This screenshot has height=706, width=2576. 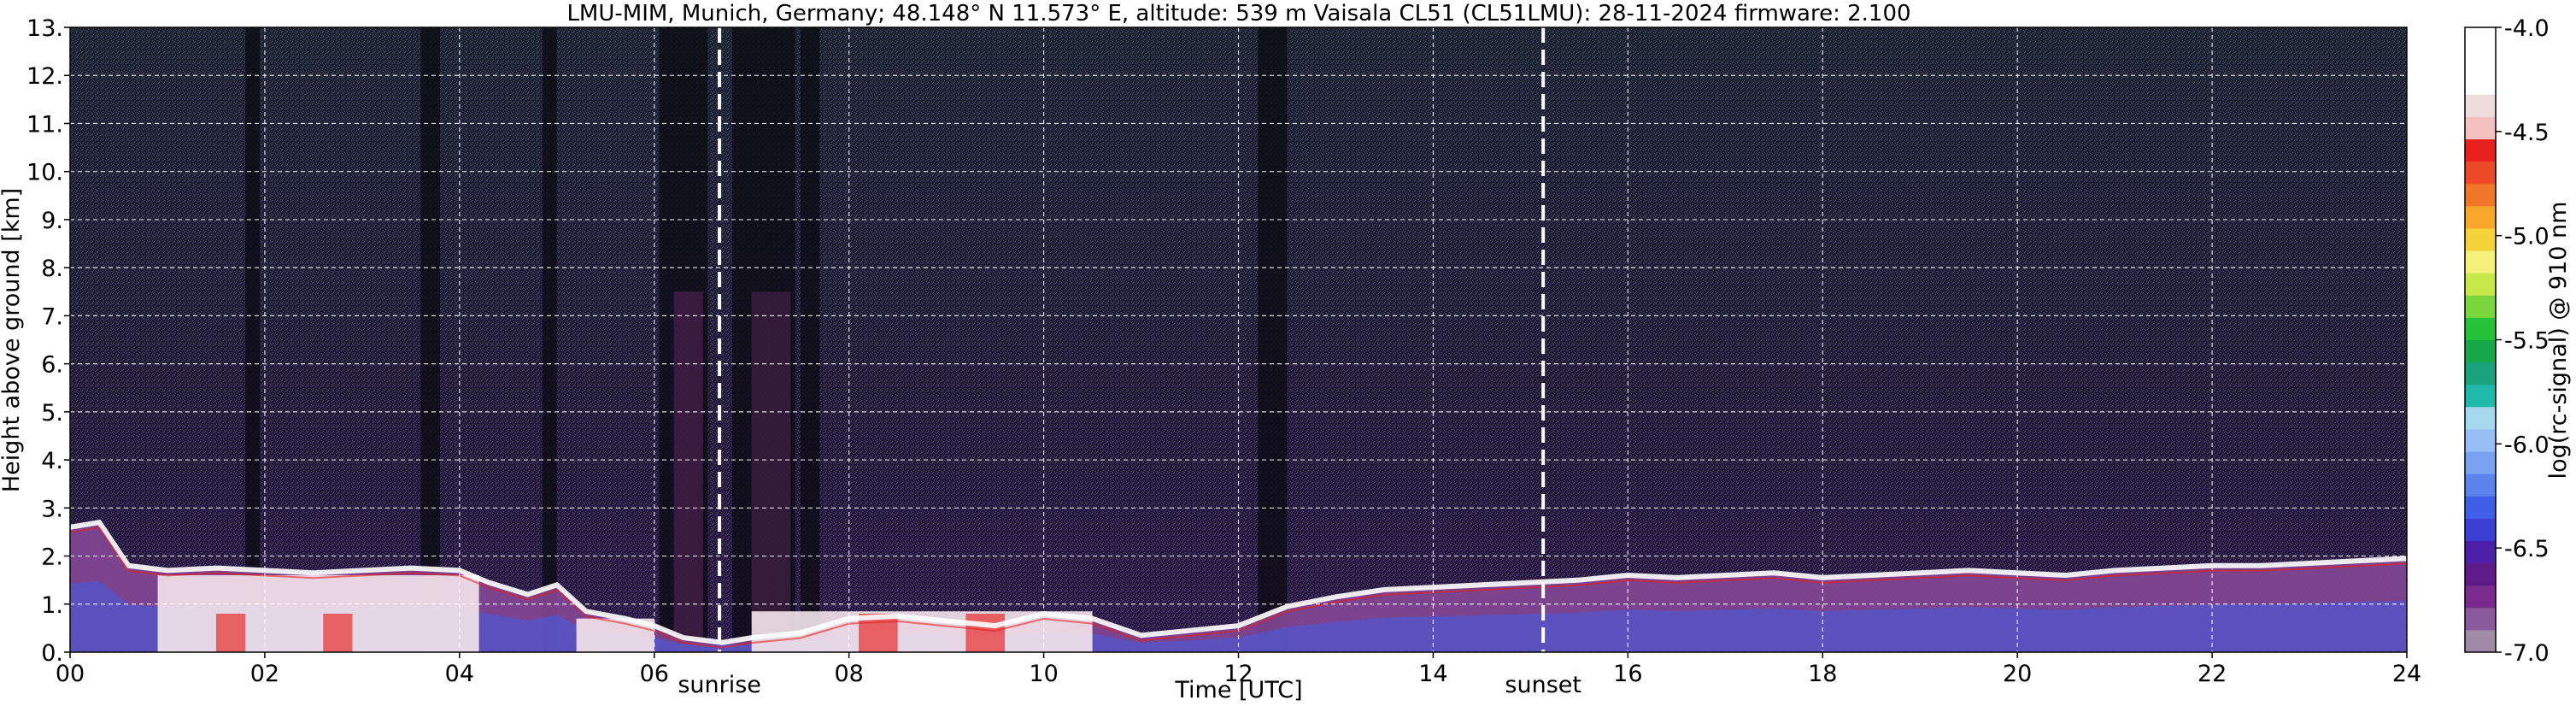 I want to click on y-tick-label: 13., so click(x=44, y=28).